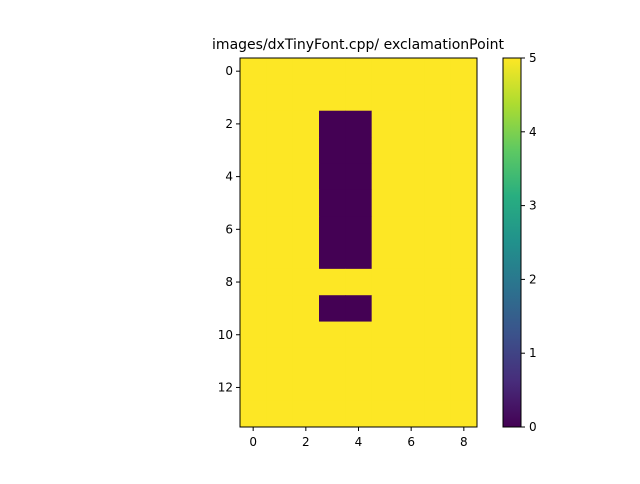  What do you see at coordinates (229, 282) in the screenshot?
I see `y-tick-label: 8` at bounding box center [229, 282].